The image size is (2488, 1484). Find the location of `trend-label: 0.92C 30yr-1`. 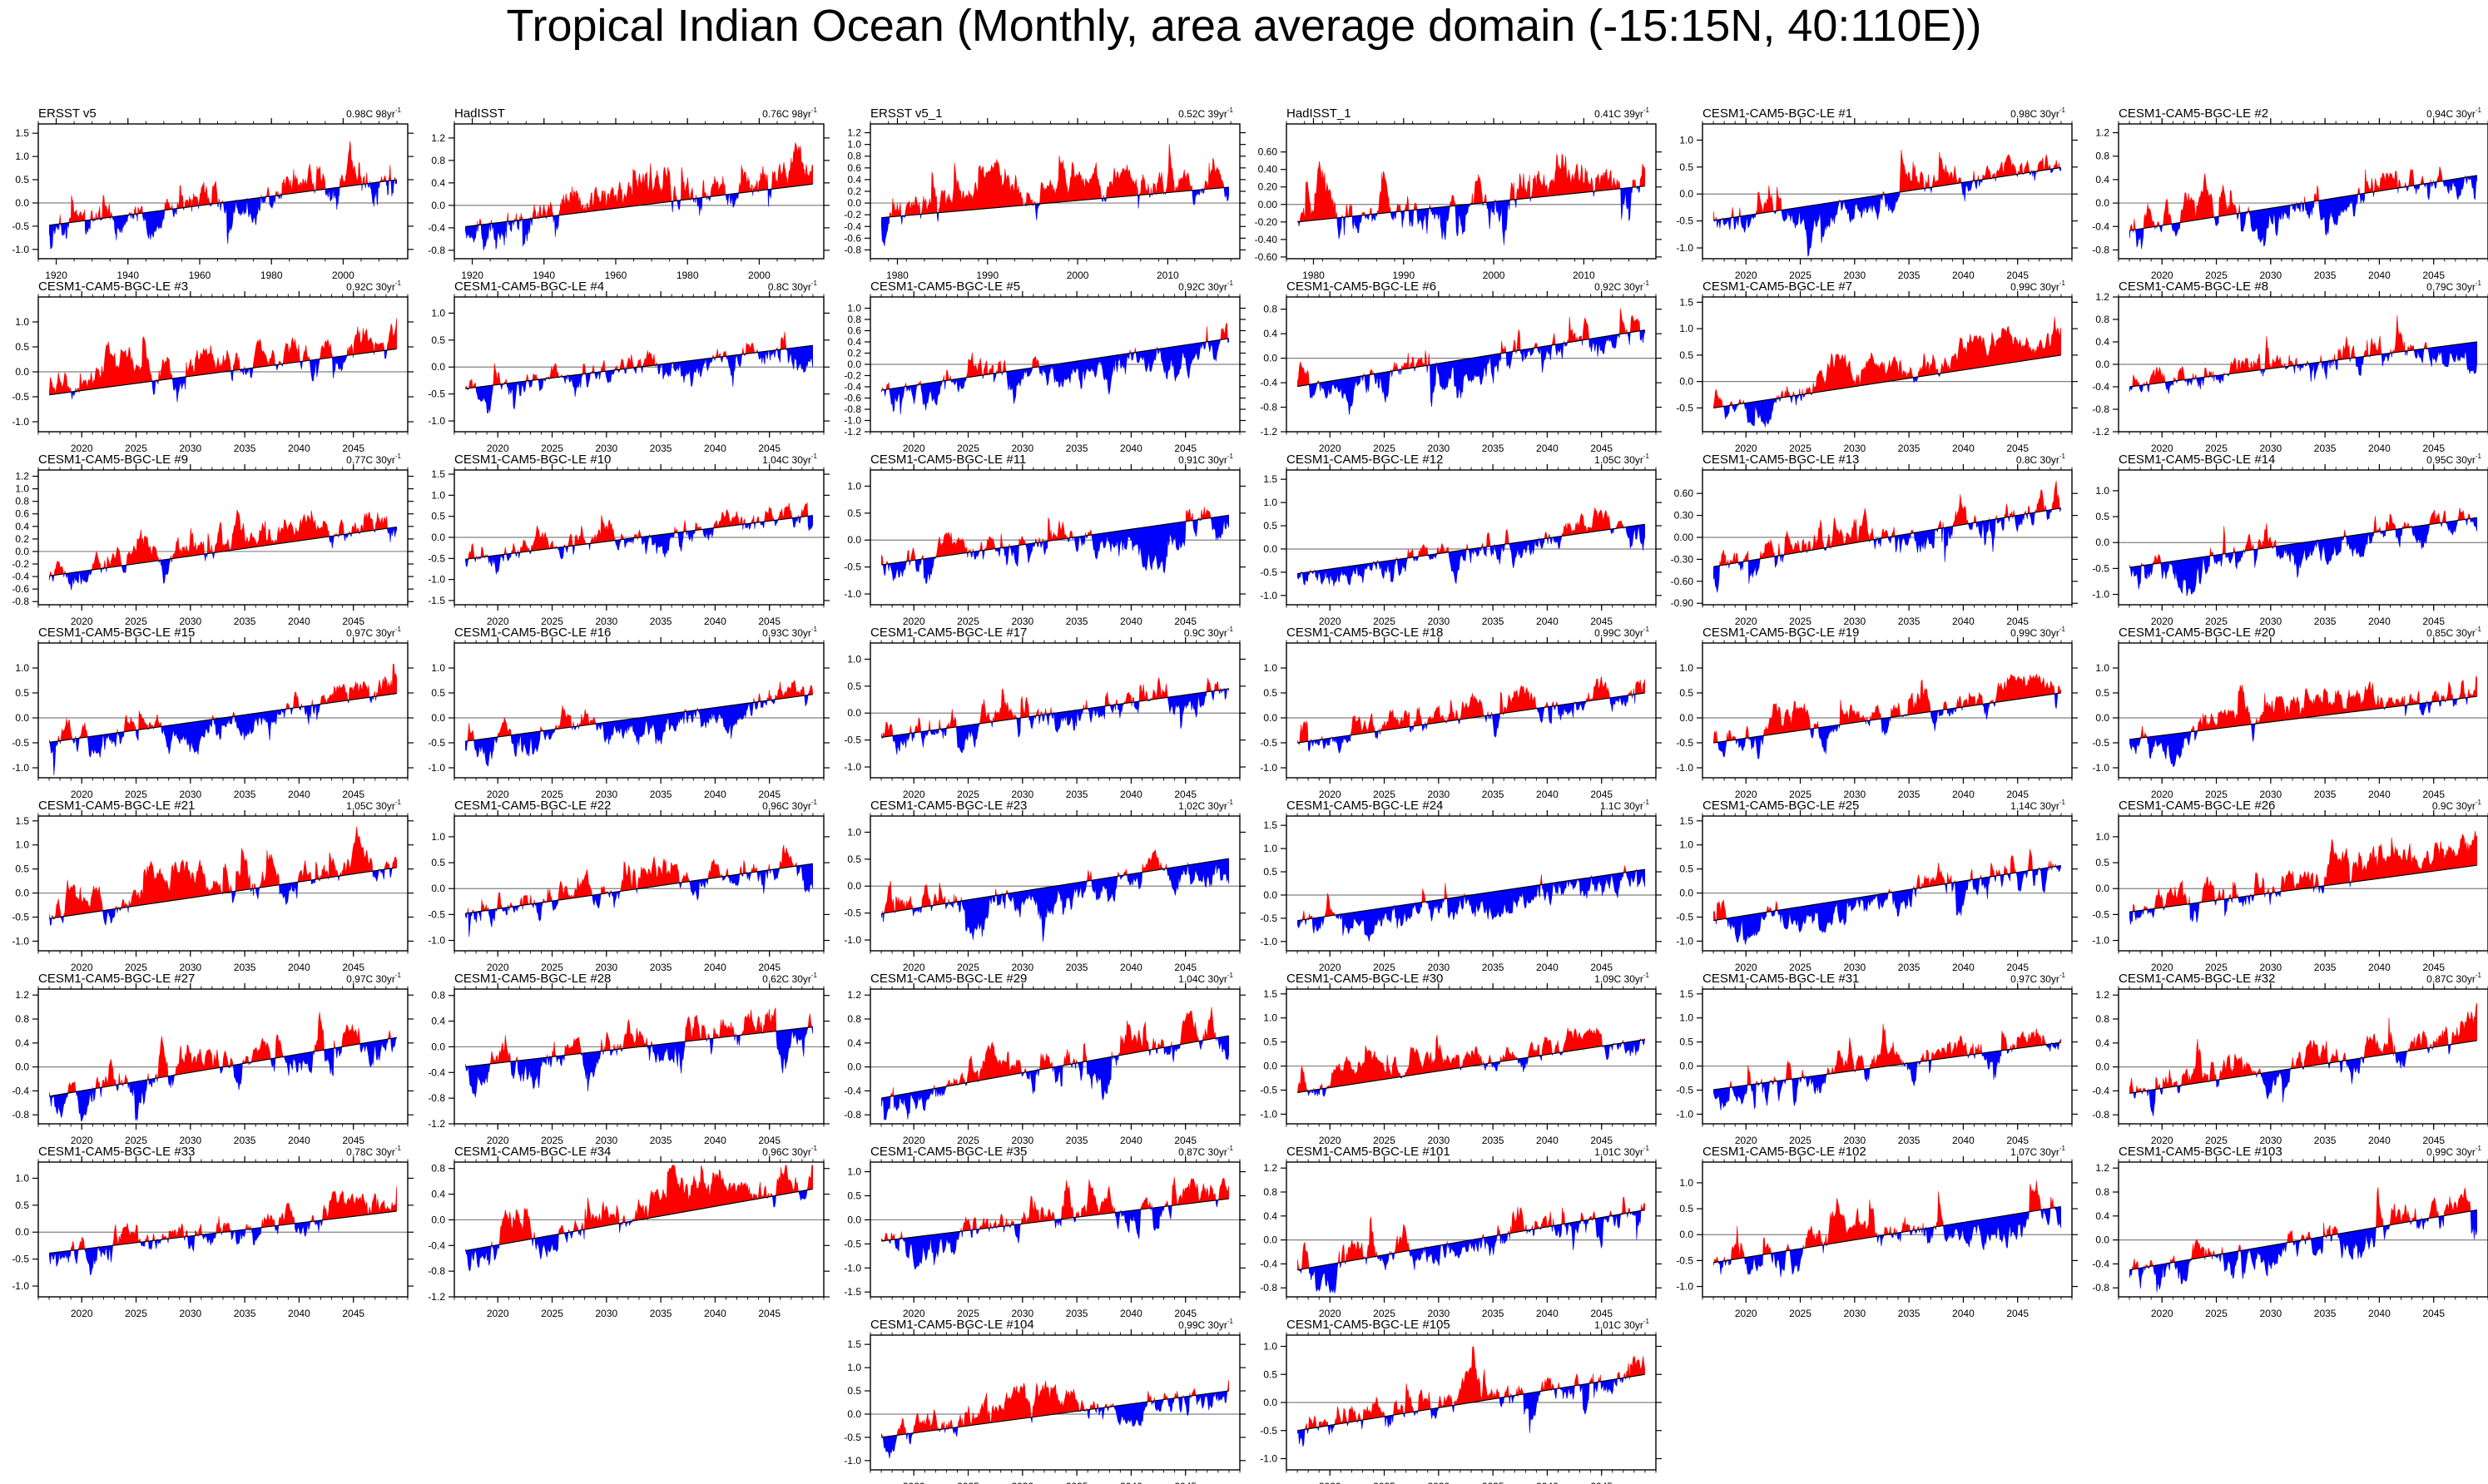

trend-label: 0.92C 30yr-1 is located at coordinates (1205, 286).